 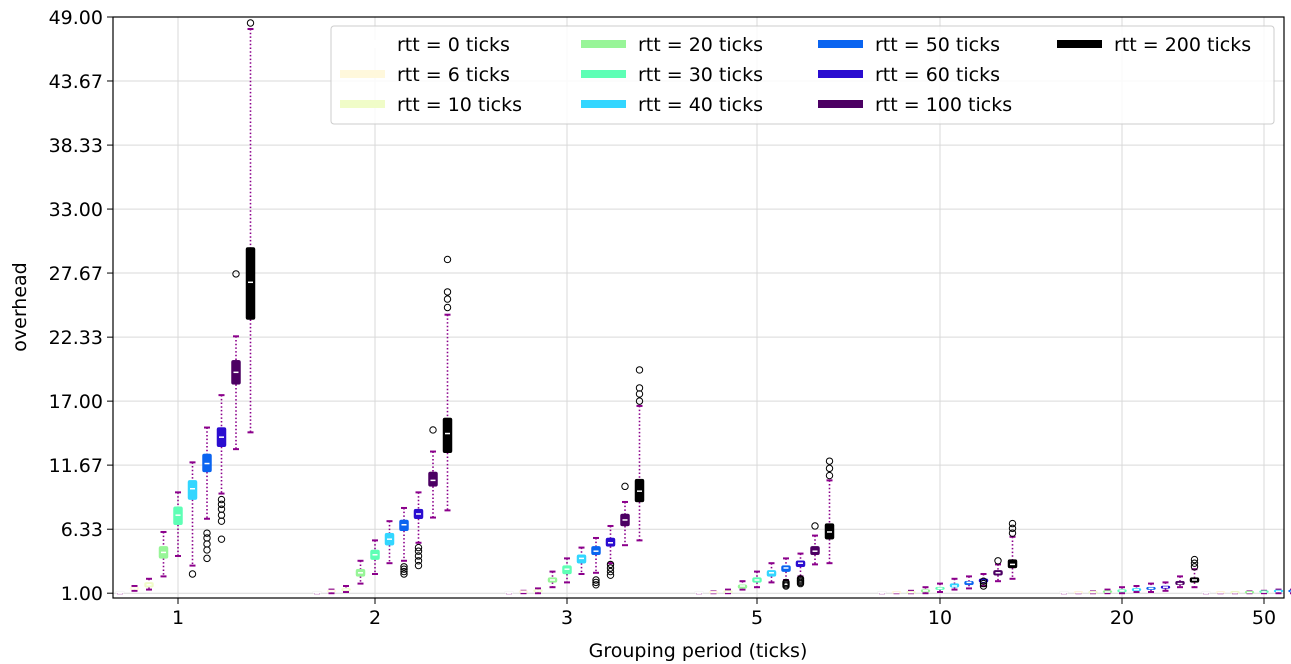 I want to click on legend-label: rtt = 0 ticks, so click(x=453, y=45).